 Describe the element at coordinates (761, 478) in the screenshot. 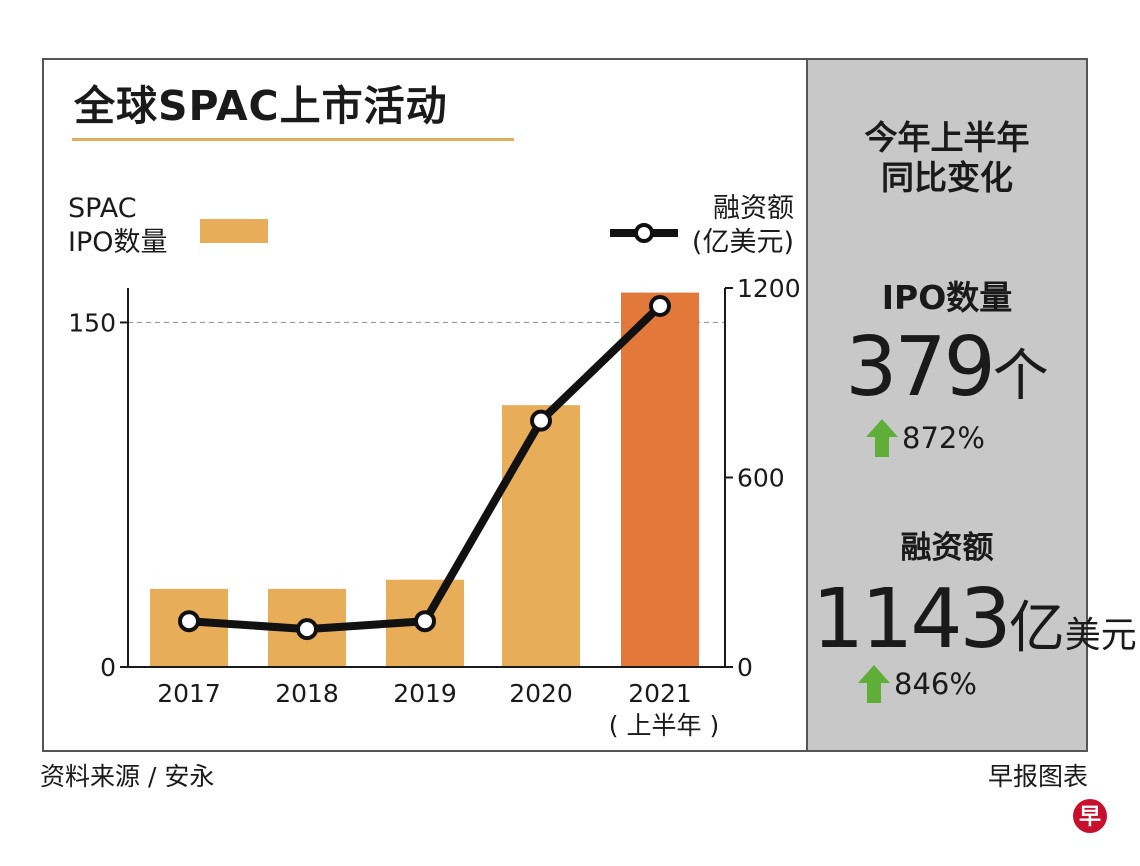

I see `right-tick-label-600: 600` at that location.